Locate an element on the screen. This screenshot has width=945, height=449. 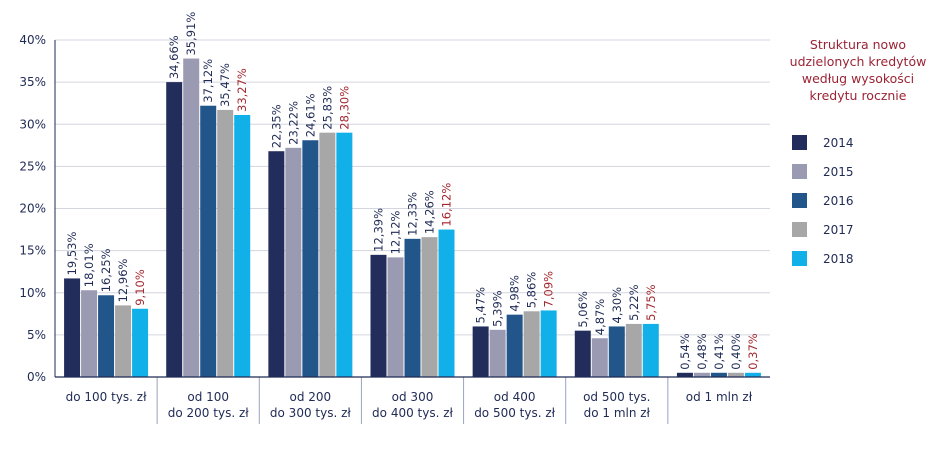
legend-label-2017: 2017 is located at coordinates (838, 229).